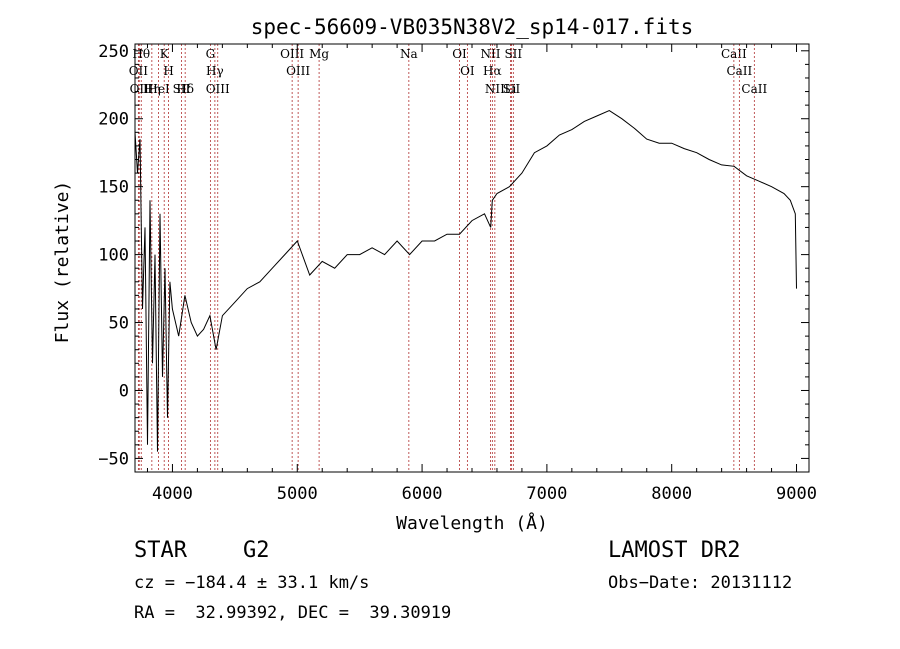 The image size is (900, 649). What do you see at coordinates (119, 324) in the screenshot?
I see `y-tick-label: 50` at bounding box center [119, 324].